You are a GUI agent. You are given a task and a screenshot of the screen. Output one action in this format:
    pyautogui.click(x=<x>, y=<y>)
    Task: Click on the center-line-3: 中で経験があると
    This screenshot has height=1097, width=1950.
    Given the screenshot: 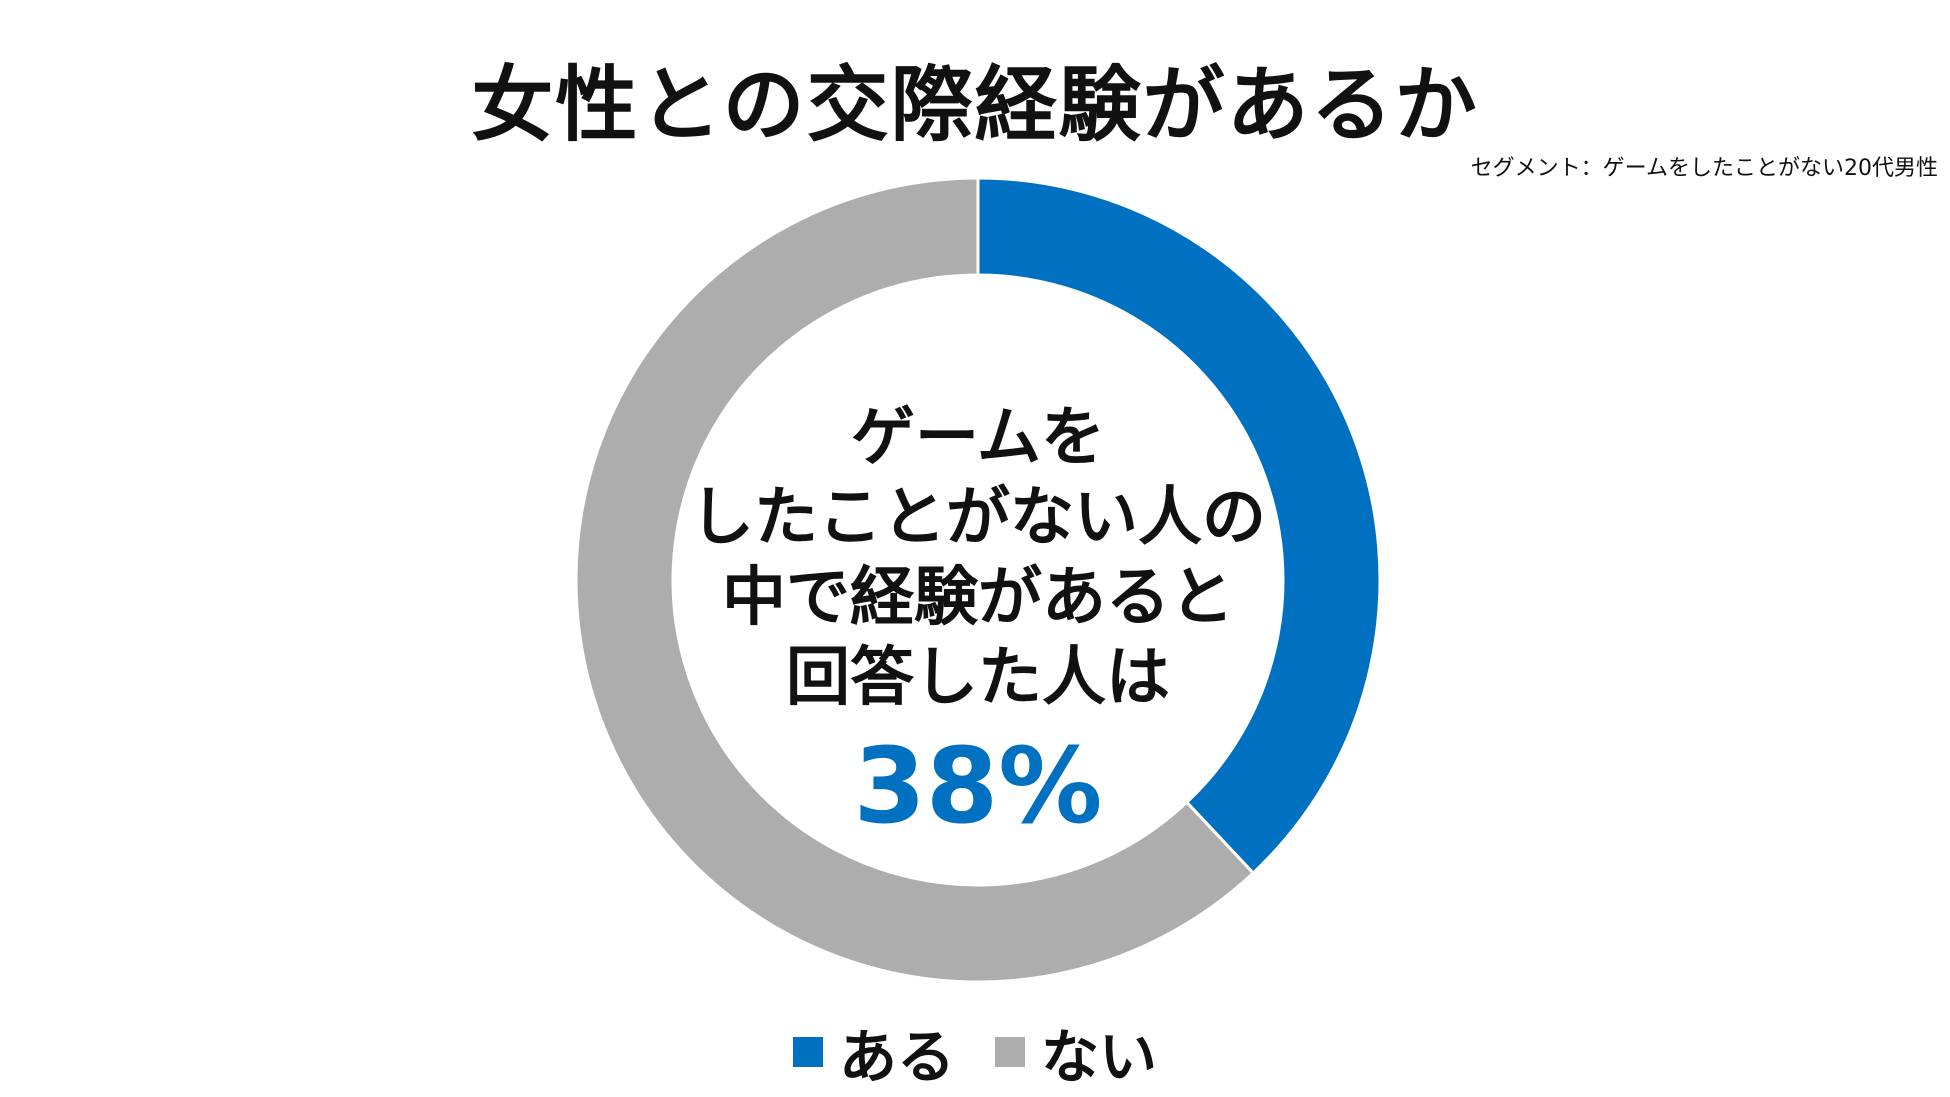 What is the action you would take?
    pyautogui.click(x=978, y=598)
    